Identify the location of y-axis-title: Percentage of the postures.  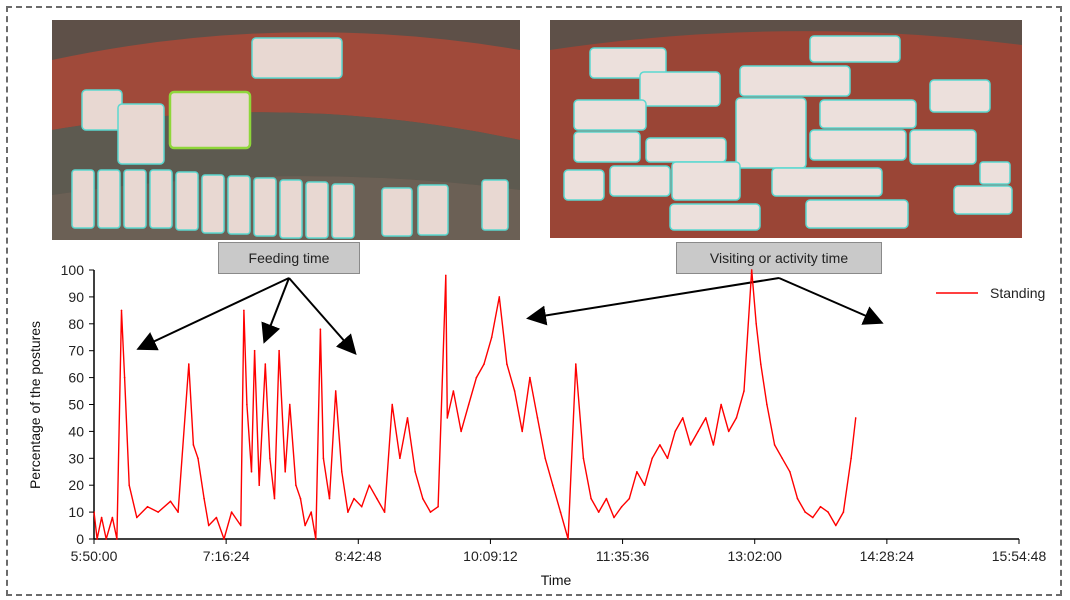
(35, 405).